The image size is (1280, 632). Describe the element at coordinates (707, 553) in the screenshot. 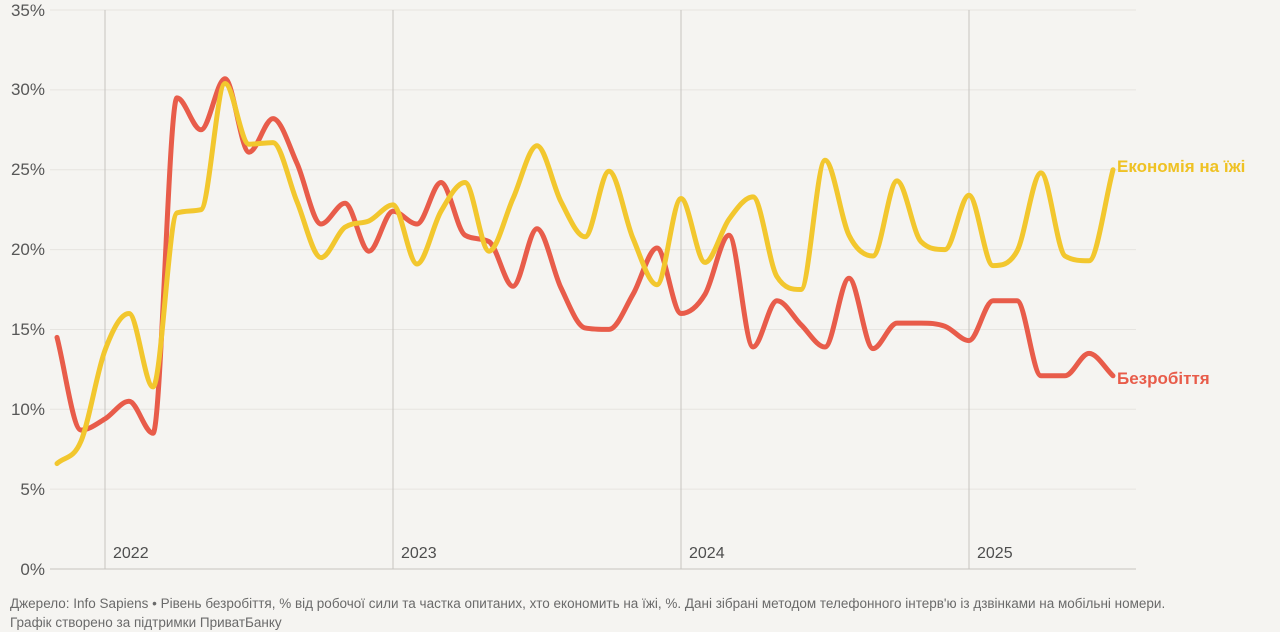

I see `x-axis-year-label: 2024` at that location.